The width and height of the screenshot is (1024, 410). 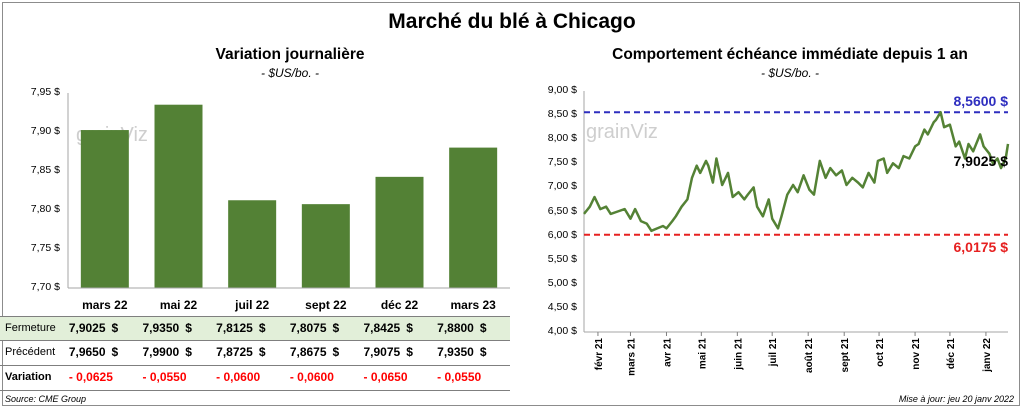 I want to click on table-cell: 7,8425 $, so click(x=388, y=328).